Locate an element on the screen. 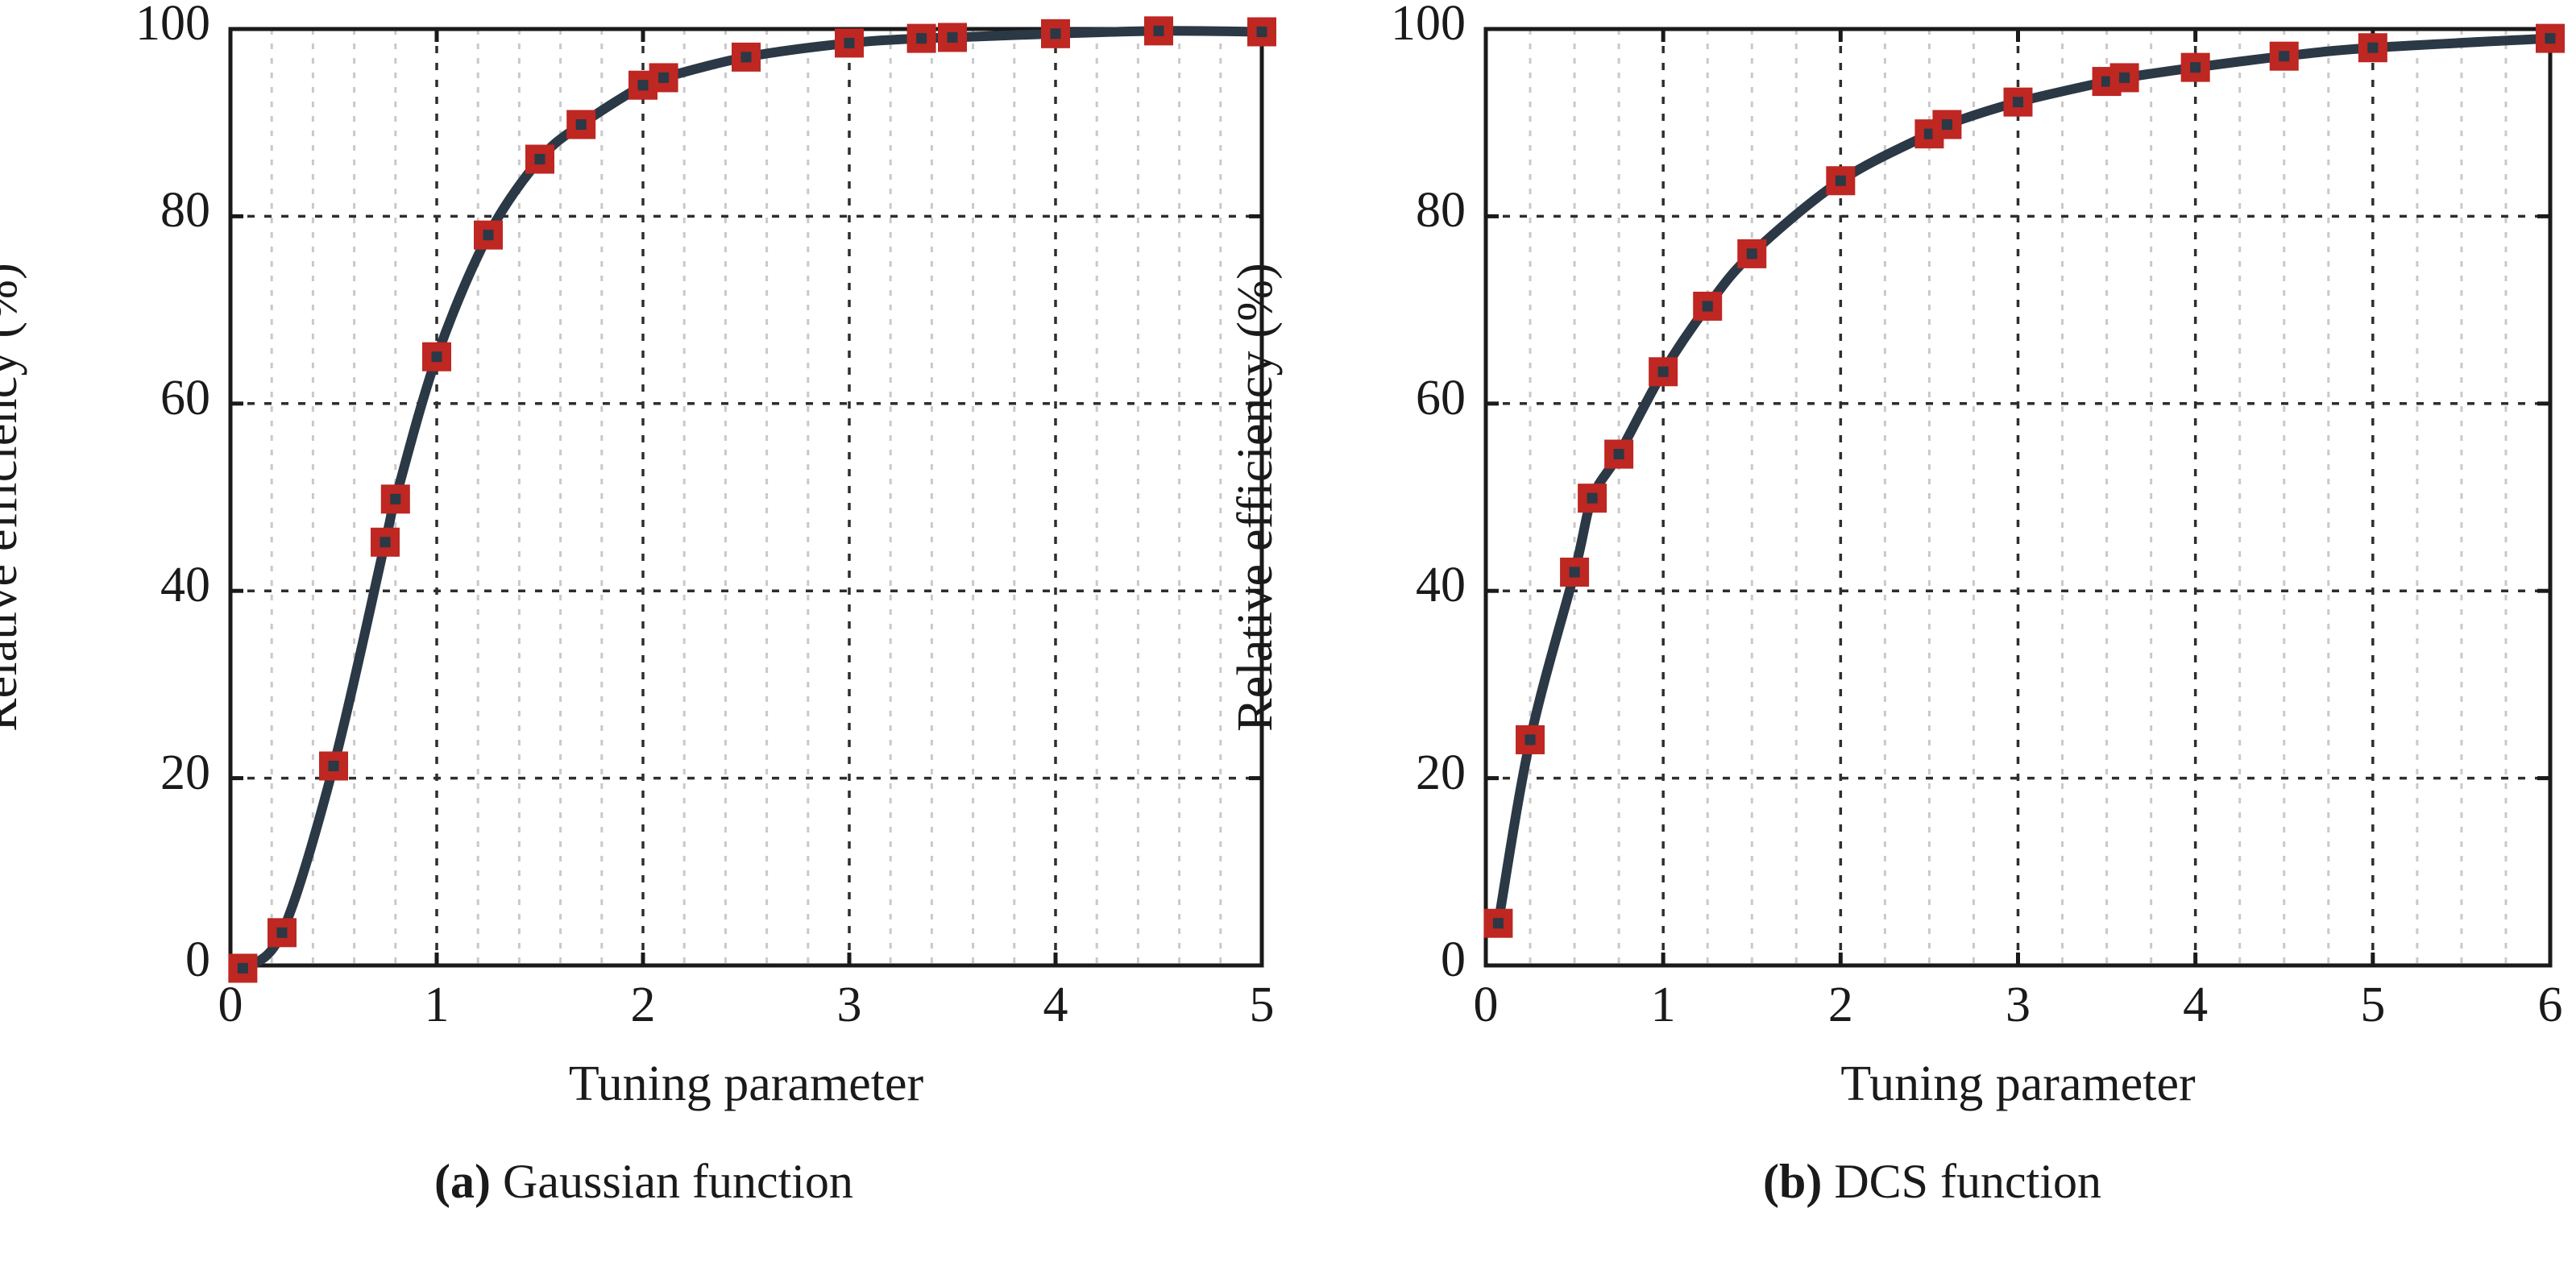  x-axis-title-gaussian: Tuning parameter is located at coordinates (746, 1084).